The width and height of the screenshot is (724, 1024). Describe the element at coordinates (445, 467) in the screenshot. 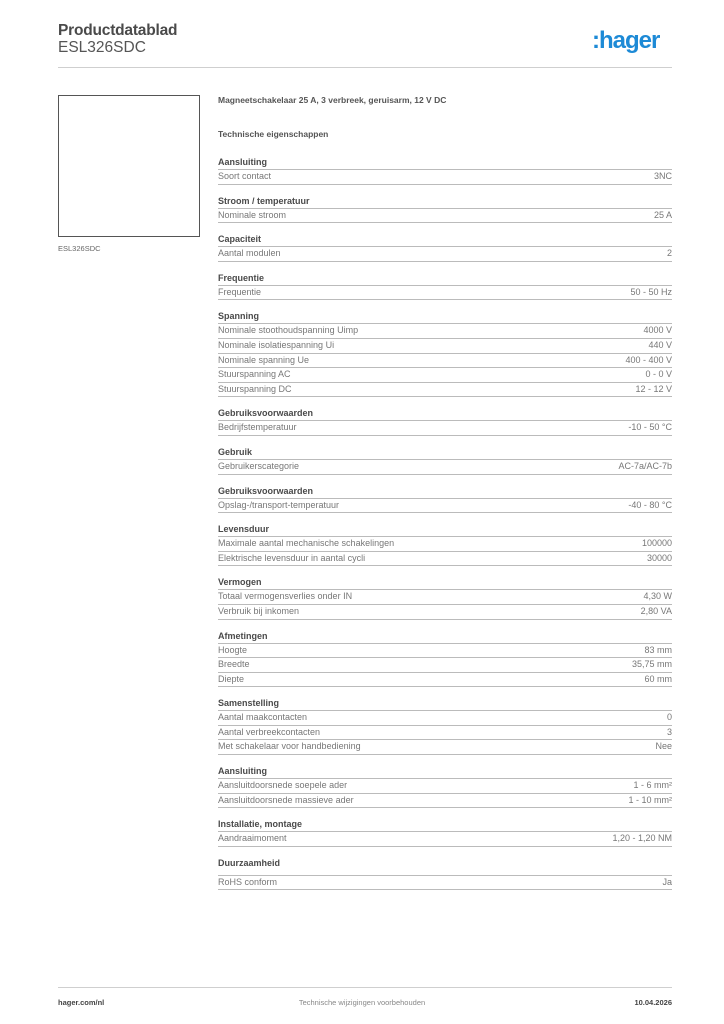

I see `spec-row: Gebruikerscategorie AC-7a/AC-7b` at that location.